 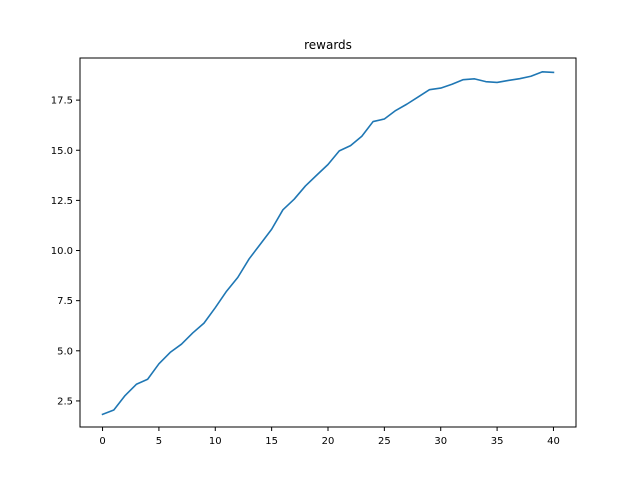 I want to click on y-tick-label: 5.0, so click(x=65, y=351).